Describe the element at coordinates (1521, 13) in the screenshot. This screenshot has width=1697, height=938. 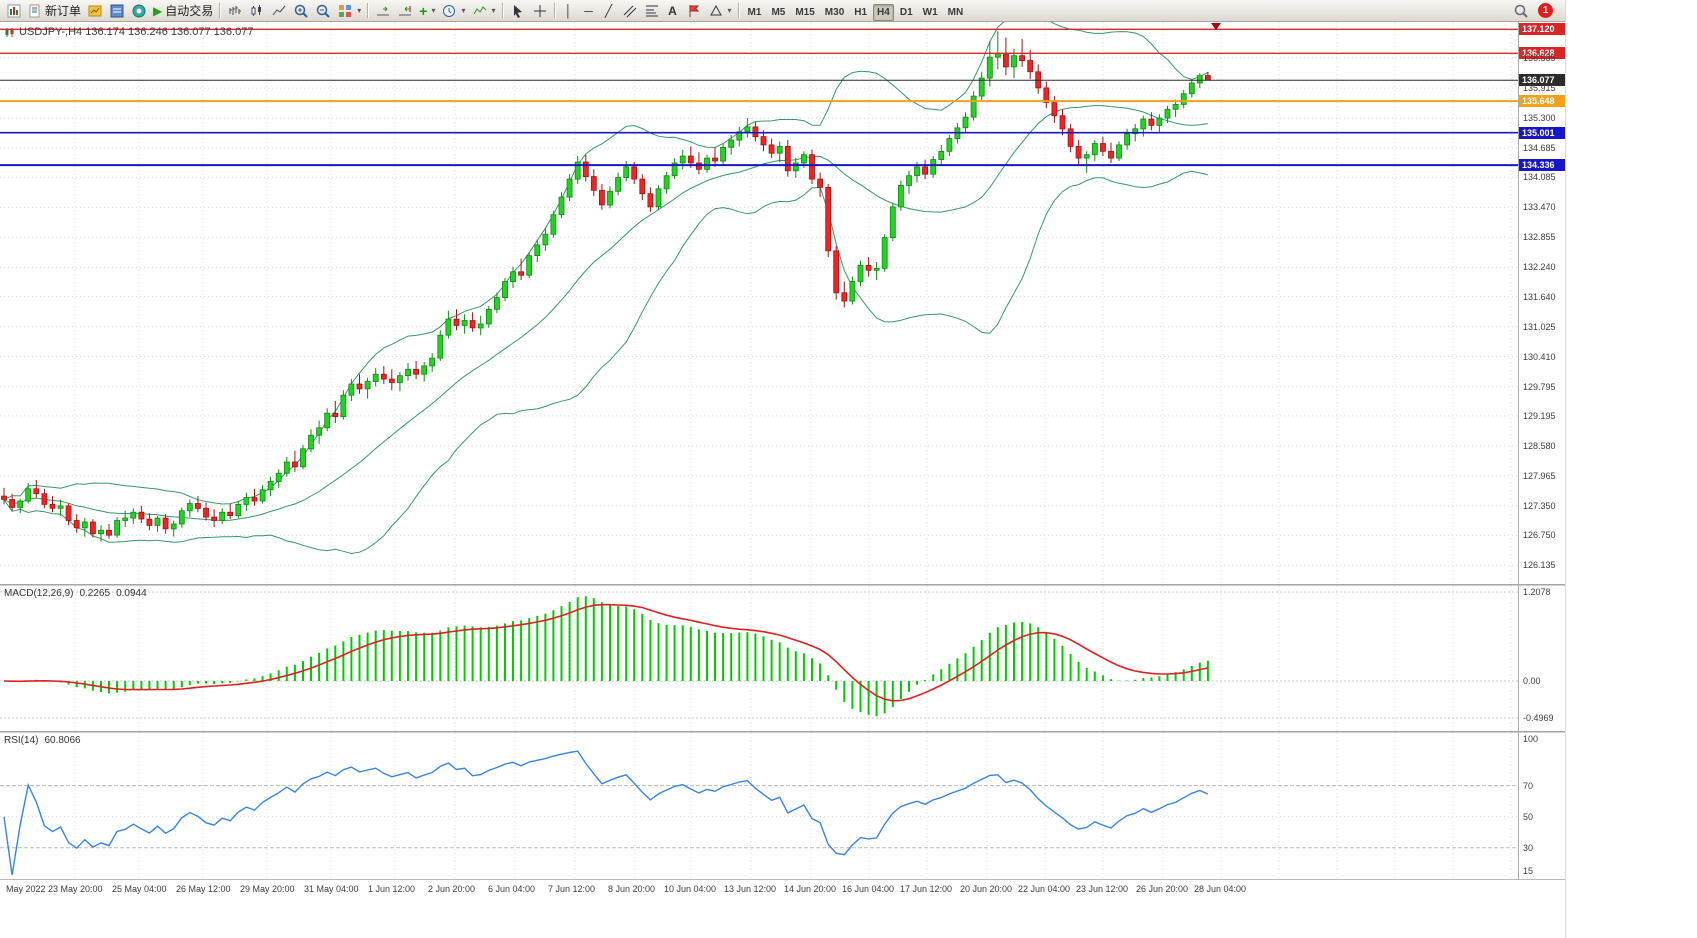
I see `search-button` at that location.